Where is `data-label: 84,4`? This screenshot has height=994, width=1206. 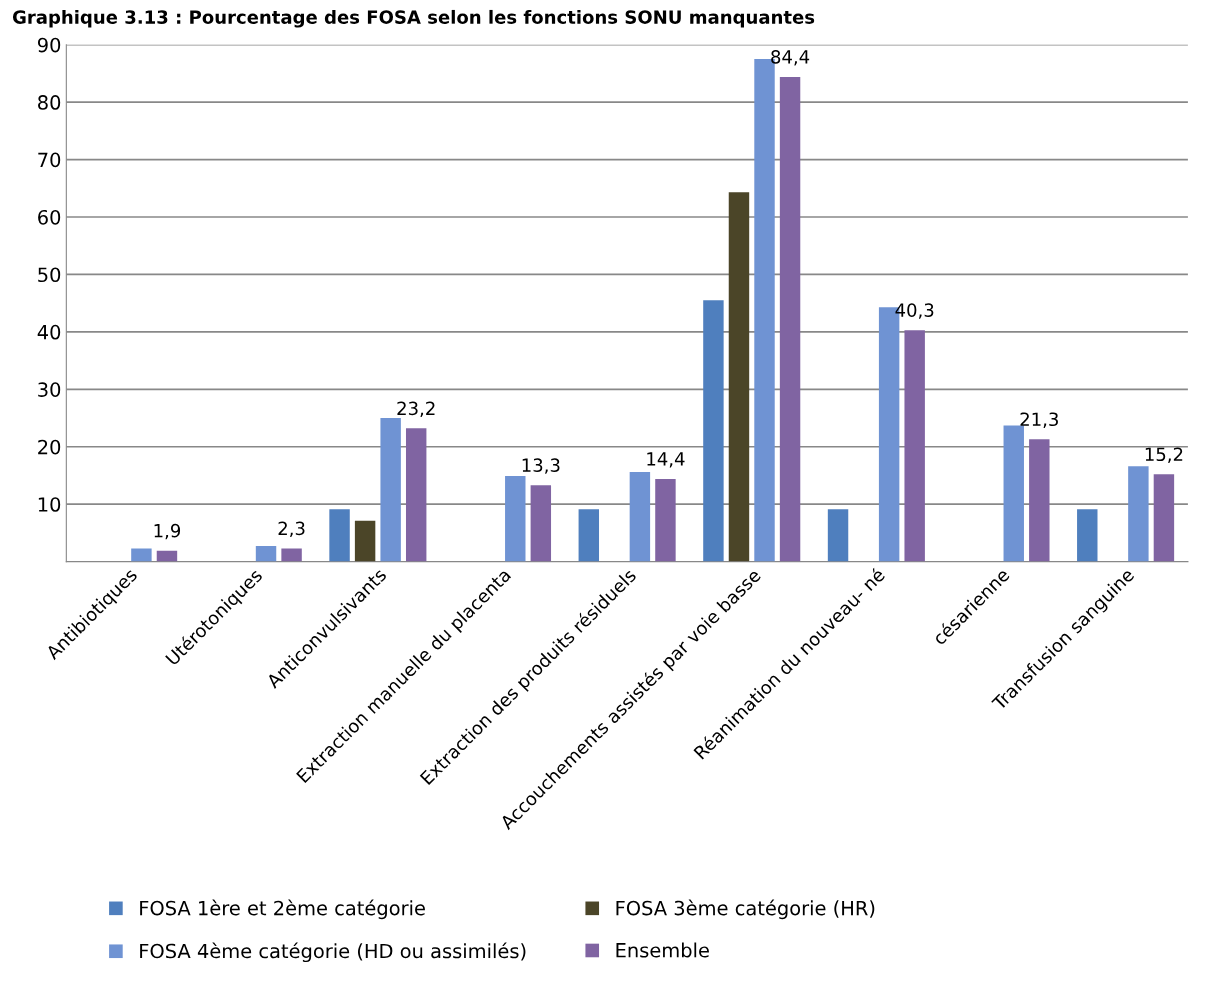
data-label: 84,4 is located at coordinates (790, 58).